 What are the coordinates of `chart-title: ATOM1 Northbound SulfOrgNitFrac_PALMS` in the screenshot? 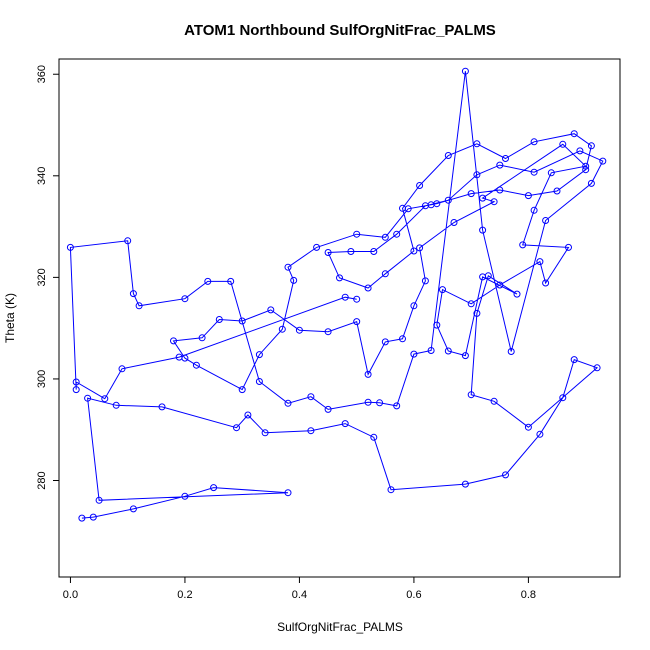 It's located at (340, 30).